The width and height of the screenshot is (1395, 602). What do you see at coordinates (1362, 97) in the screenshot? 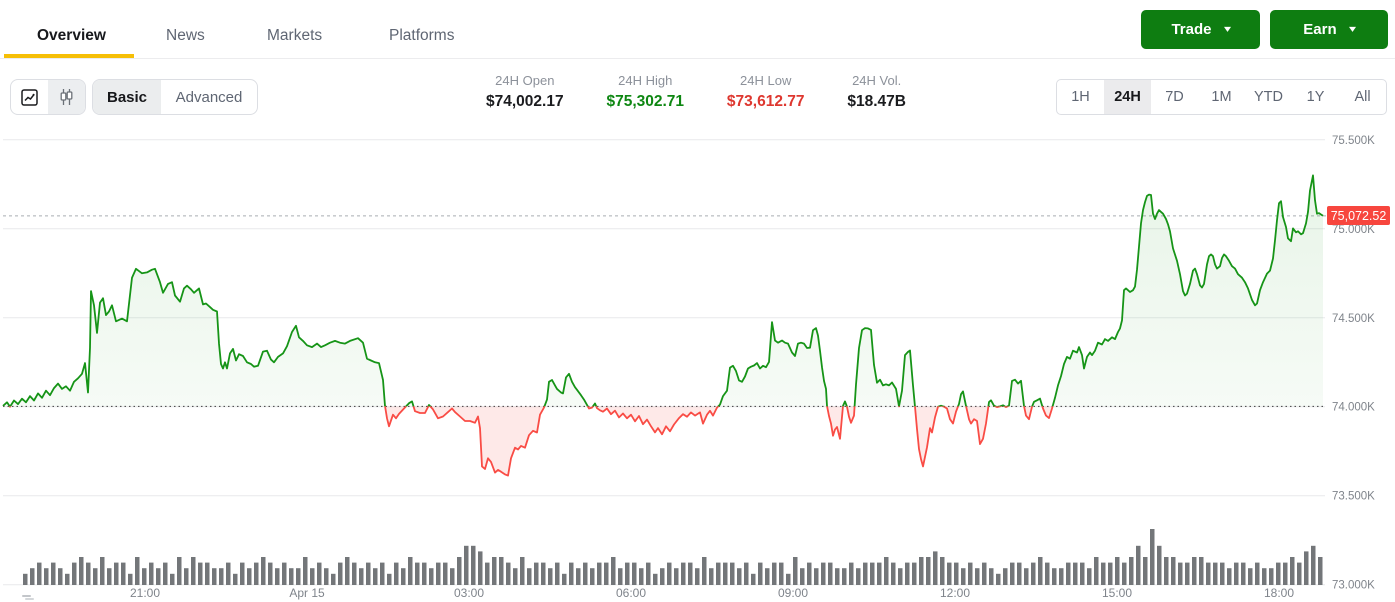
I see `range-button-all: All` at bounding box center [1362, 97].